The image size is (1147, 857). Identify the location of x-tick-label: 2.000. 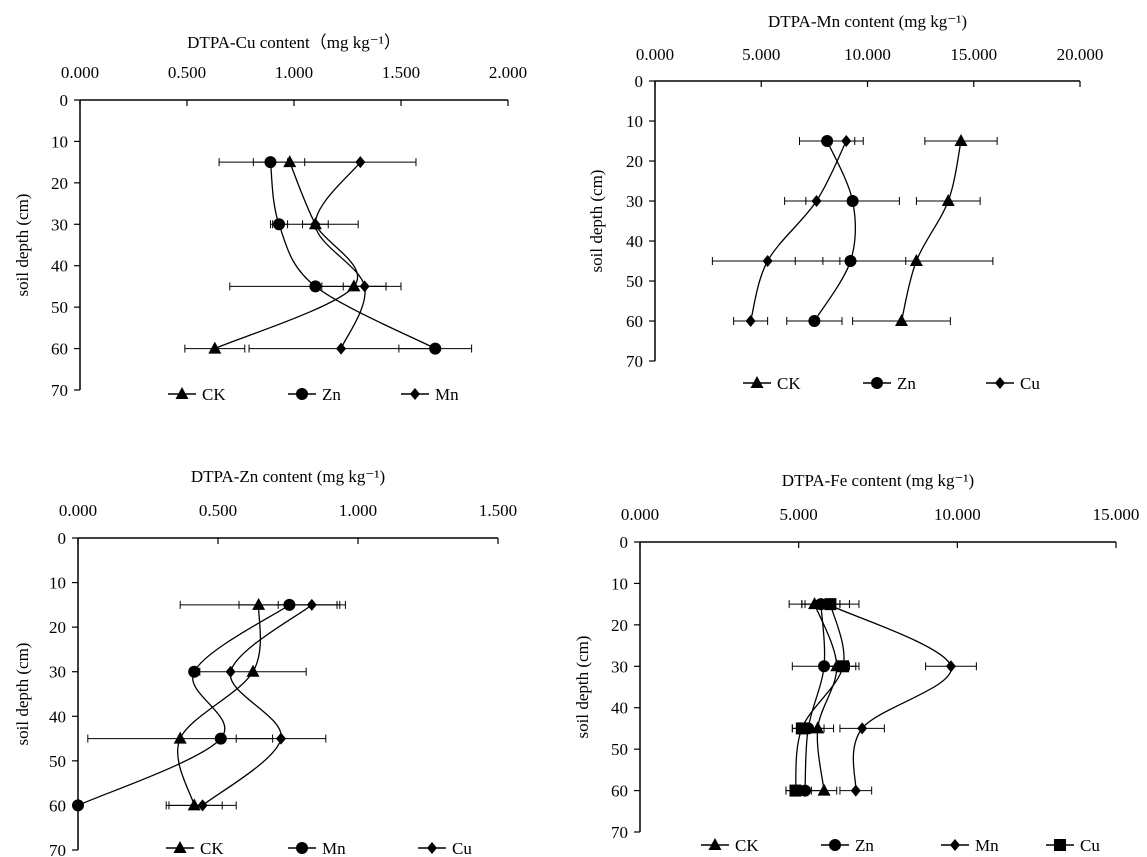
(508, 72).